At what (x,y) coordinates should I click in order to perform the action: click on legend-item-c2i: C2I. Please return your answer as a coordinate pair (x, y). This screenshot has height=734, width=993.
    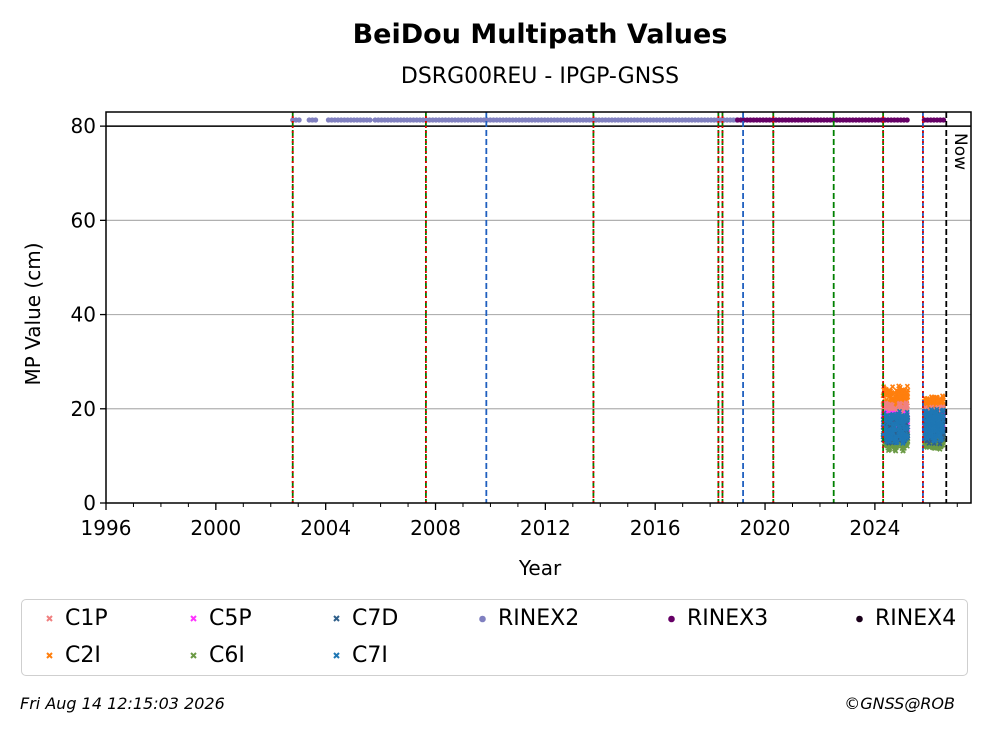
    Looking at the image, I should click on (70, 655).